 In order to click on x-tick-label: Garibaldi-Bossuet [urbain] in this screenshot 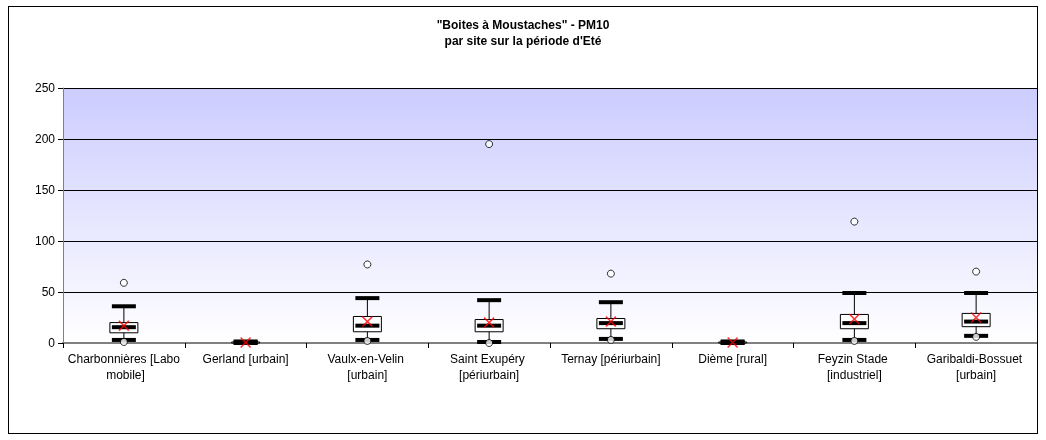, I will do `click(976, 367)`.